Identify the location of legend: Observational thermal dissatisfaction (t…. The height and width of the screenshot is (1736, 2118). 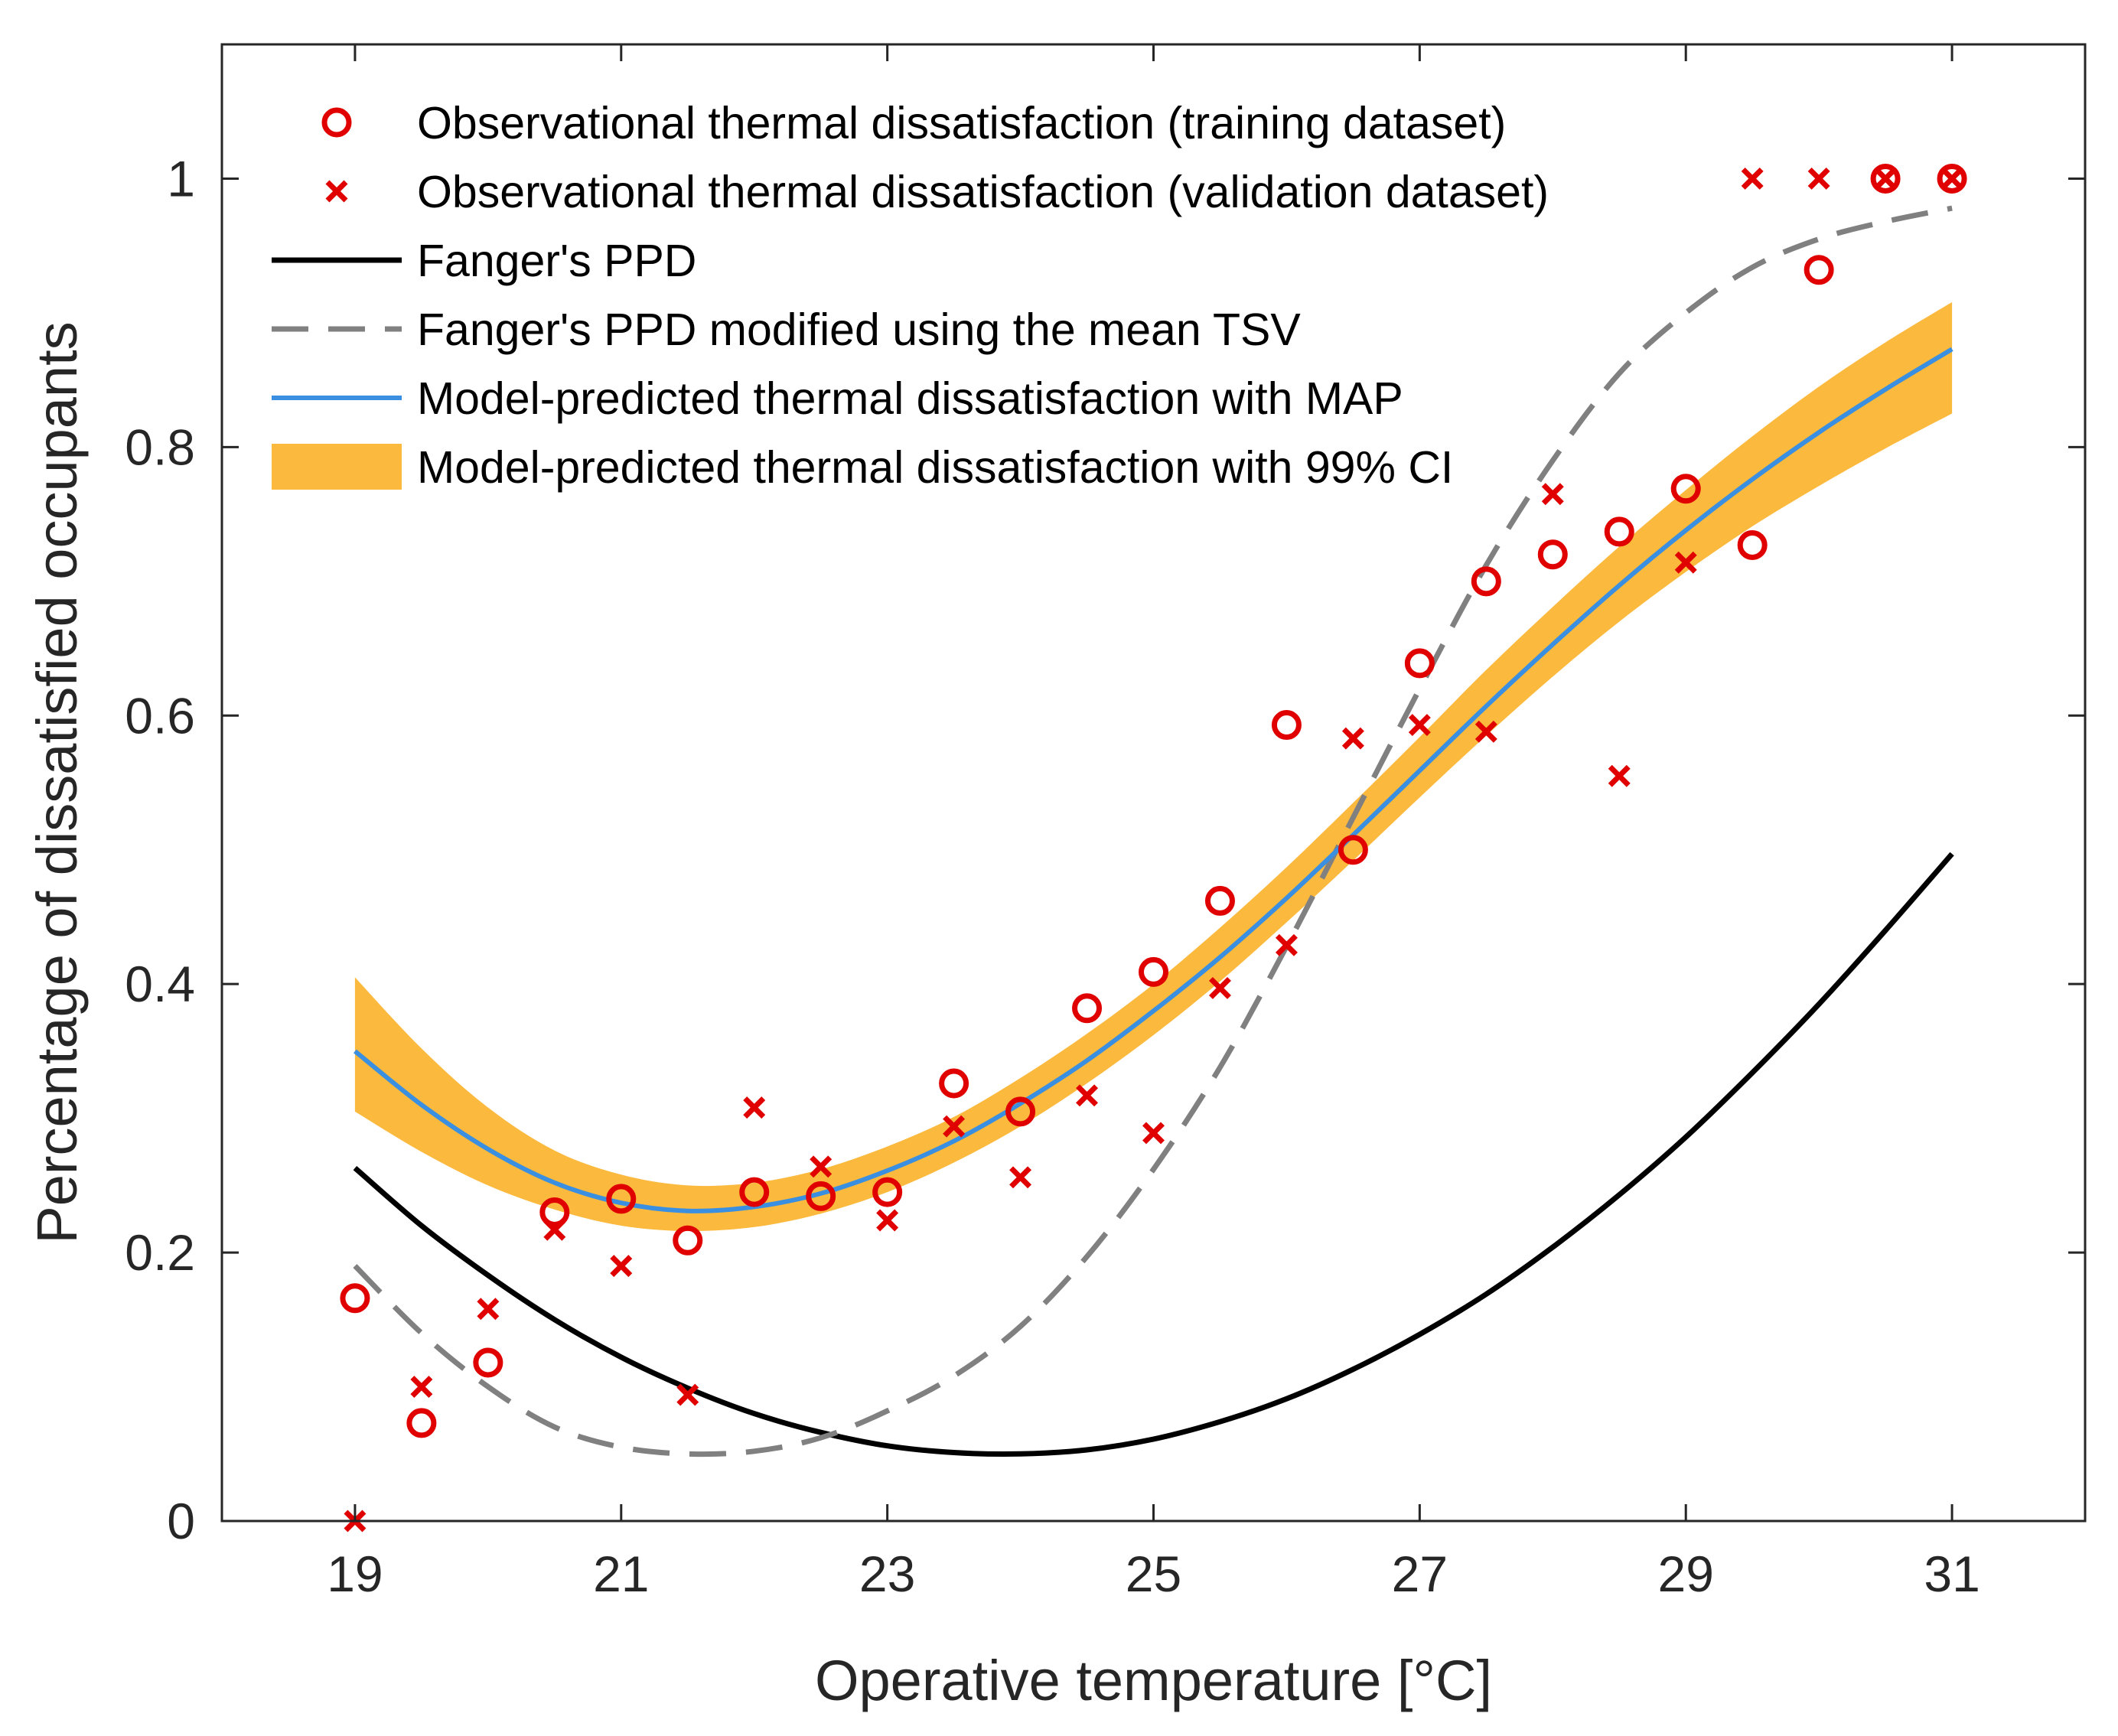
(911, 295).